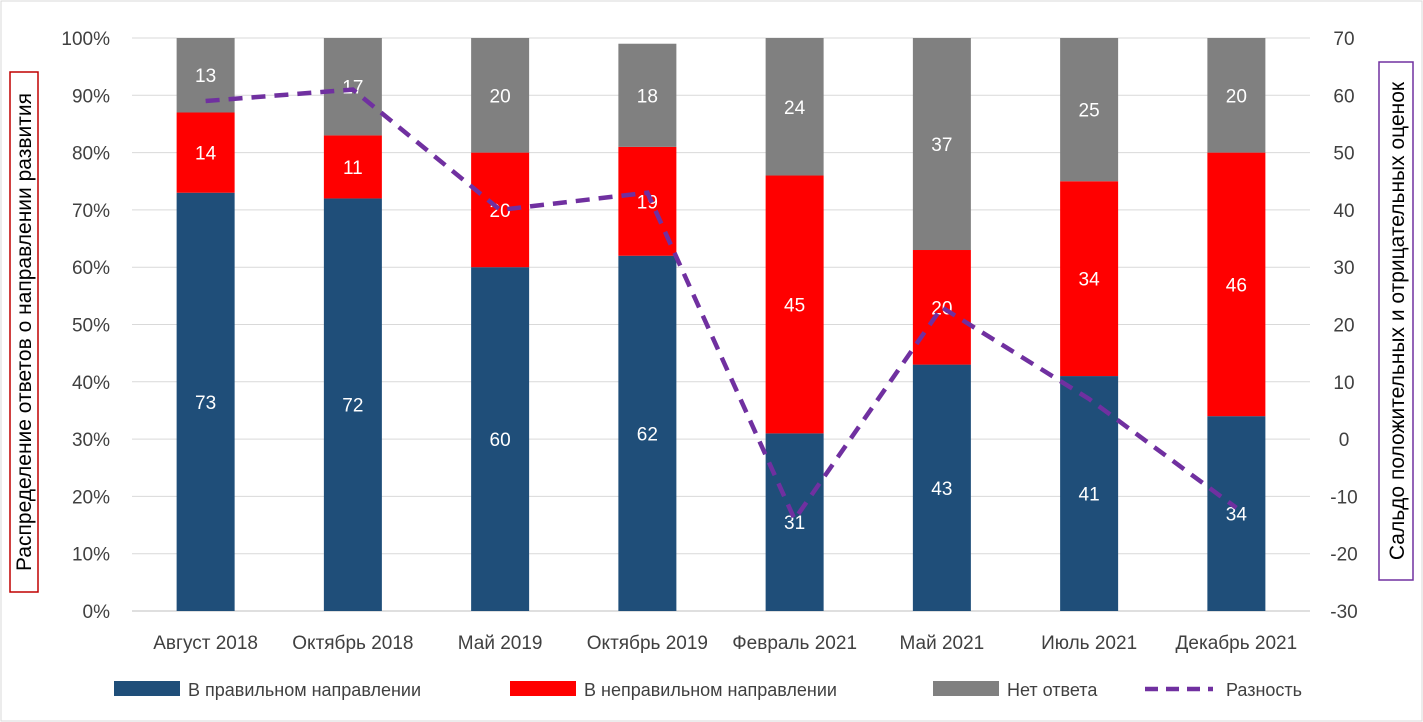  I want to click on legend-label: Нет ответа, so click(1052, 690).